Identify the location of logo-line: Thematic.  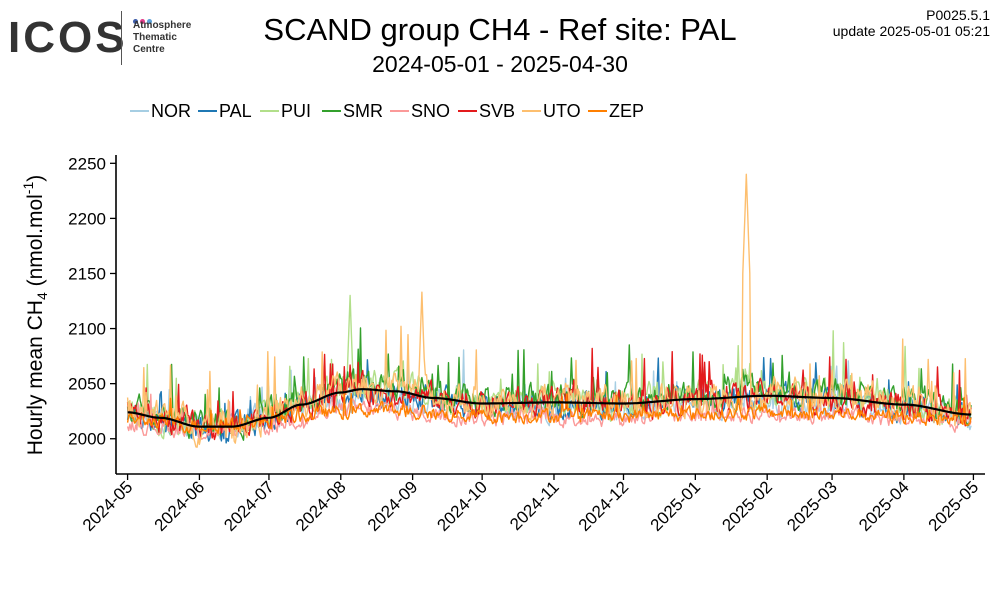
(155, 37).